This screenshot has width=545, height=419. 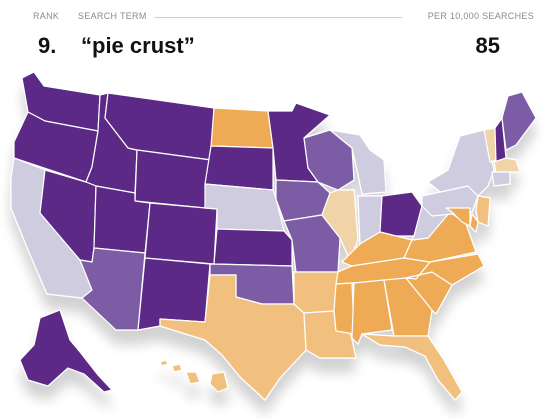 What do you see at coordinates (174, 294) in the screenshot?
I see `state-NM` at bounding box center [174, 294].